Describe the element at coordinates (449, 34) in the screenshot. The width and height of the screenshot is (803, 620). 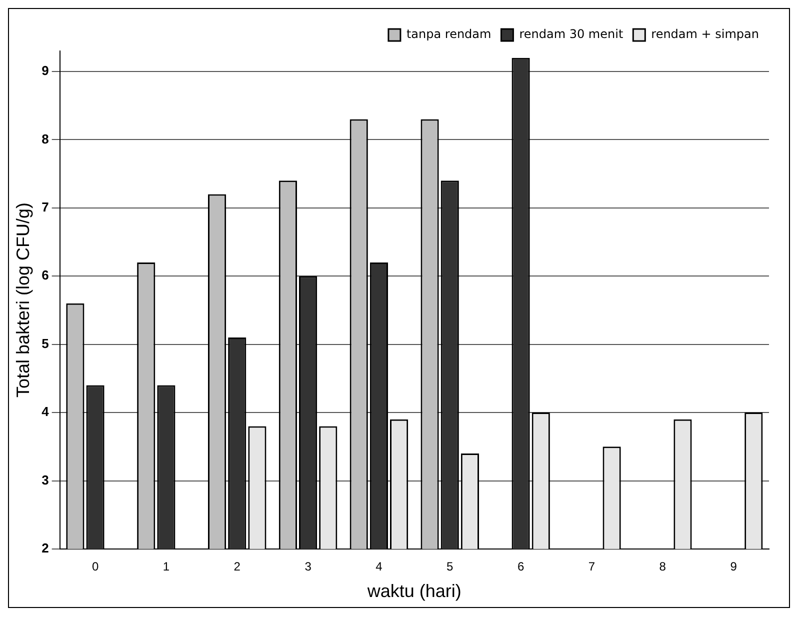
I see `legend-label: tanpa rendam` at that location.